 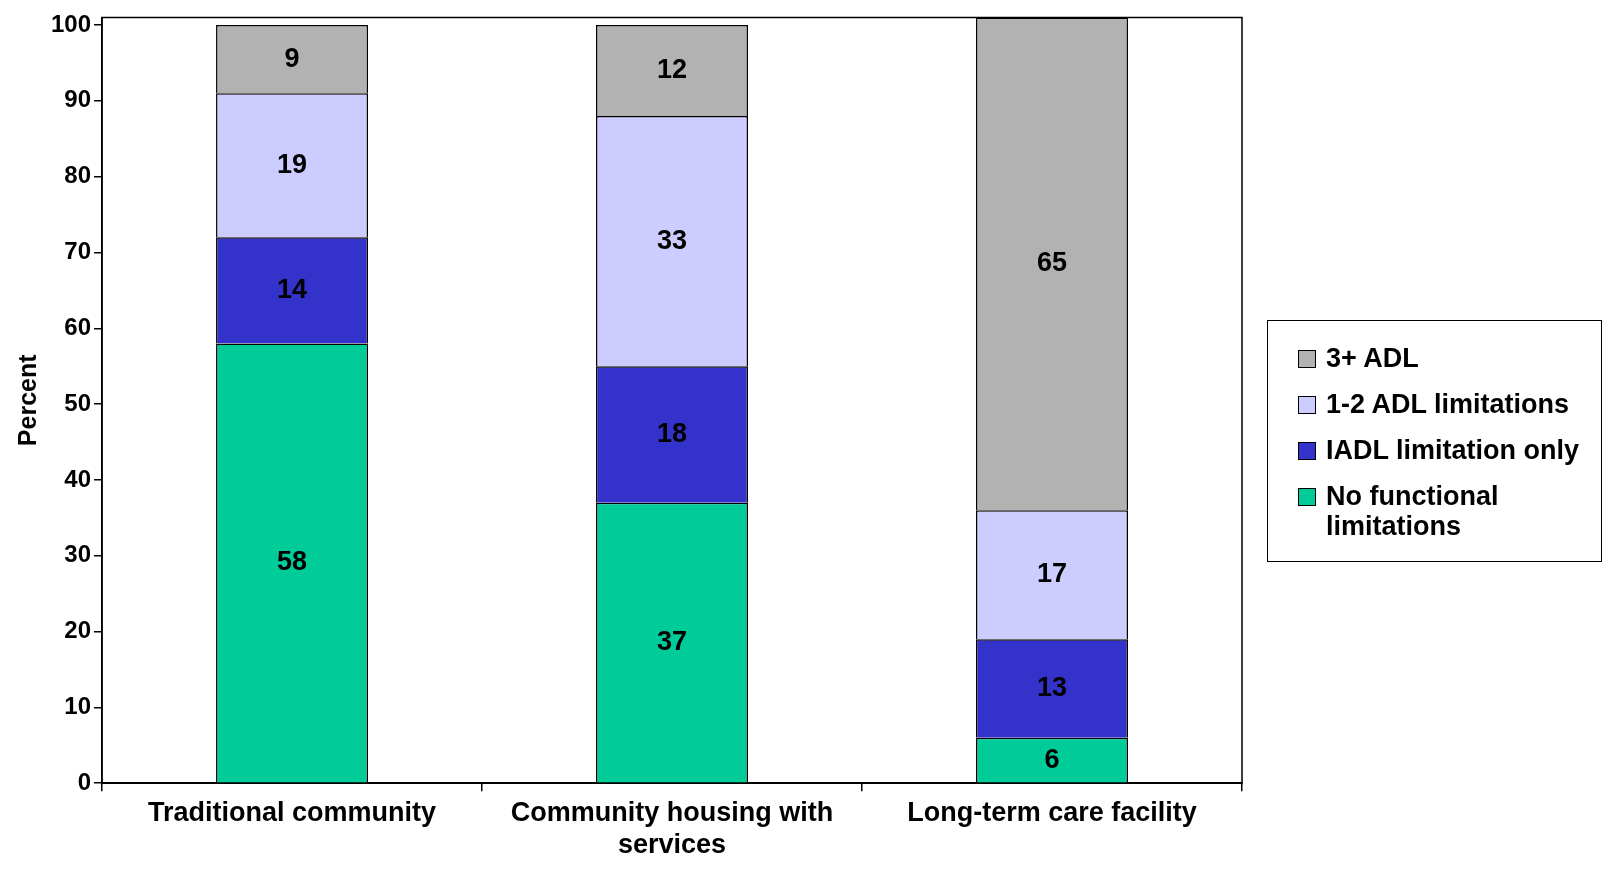 I want to click on y-tick-label: 90, so click(x=78, y=99).